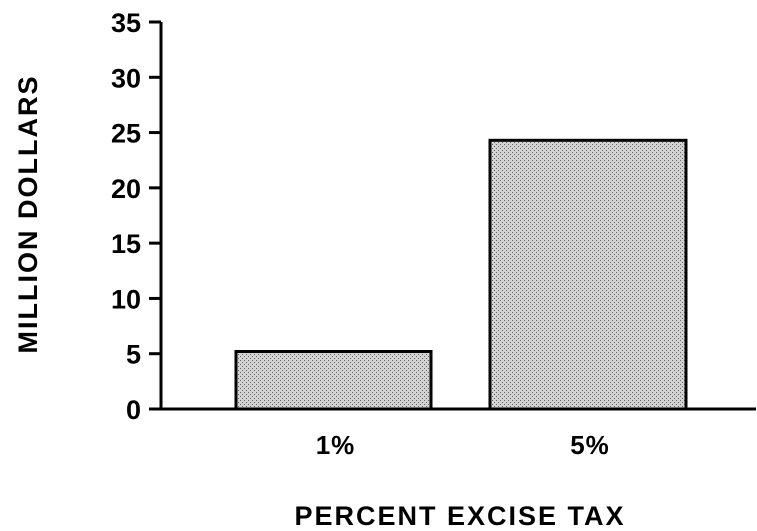 The image size is (757, 531). I want to click on y-tick-label: 30, so click(126, 78).